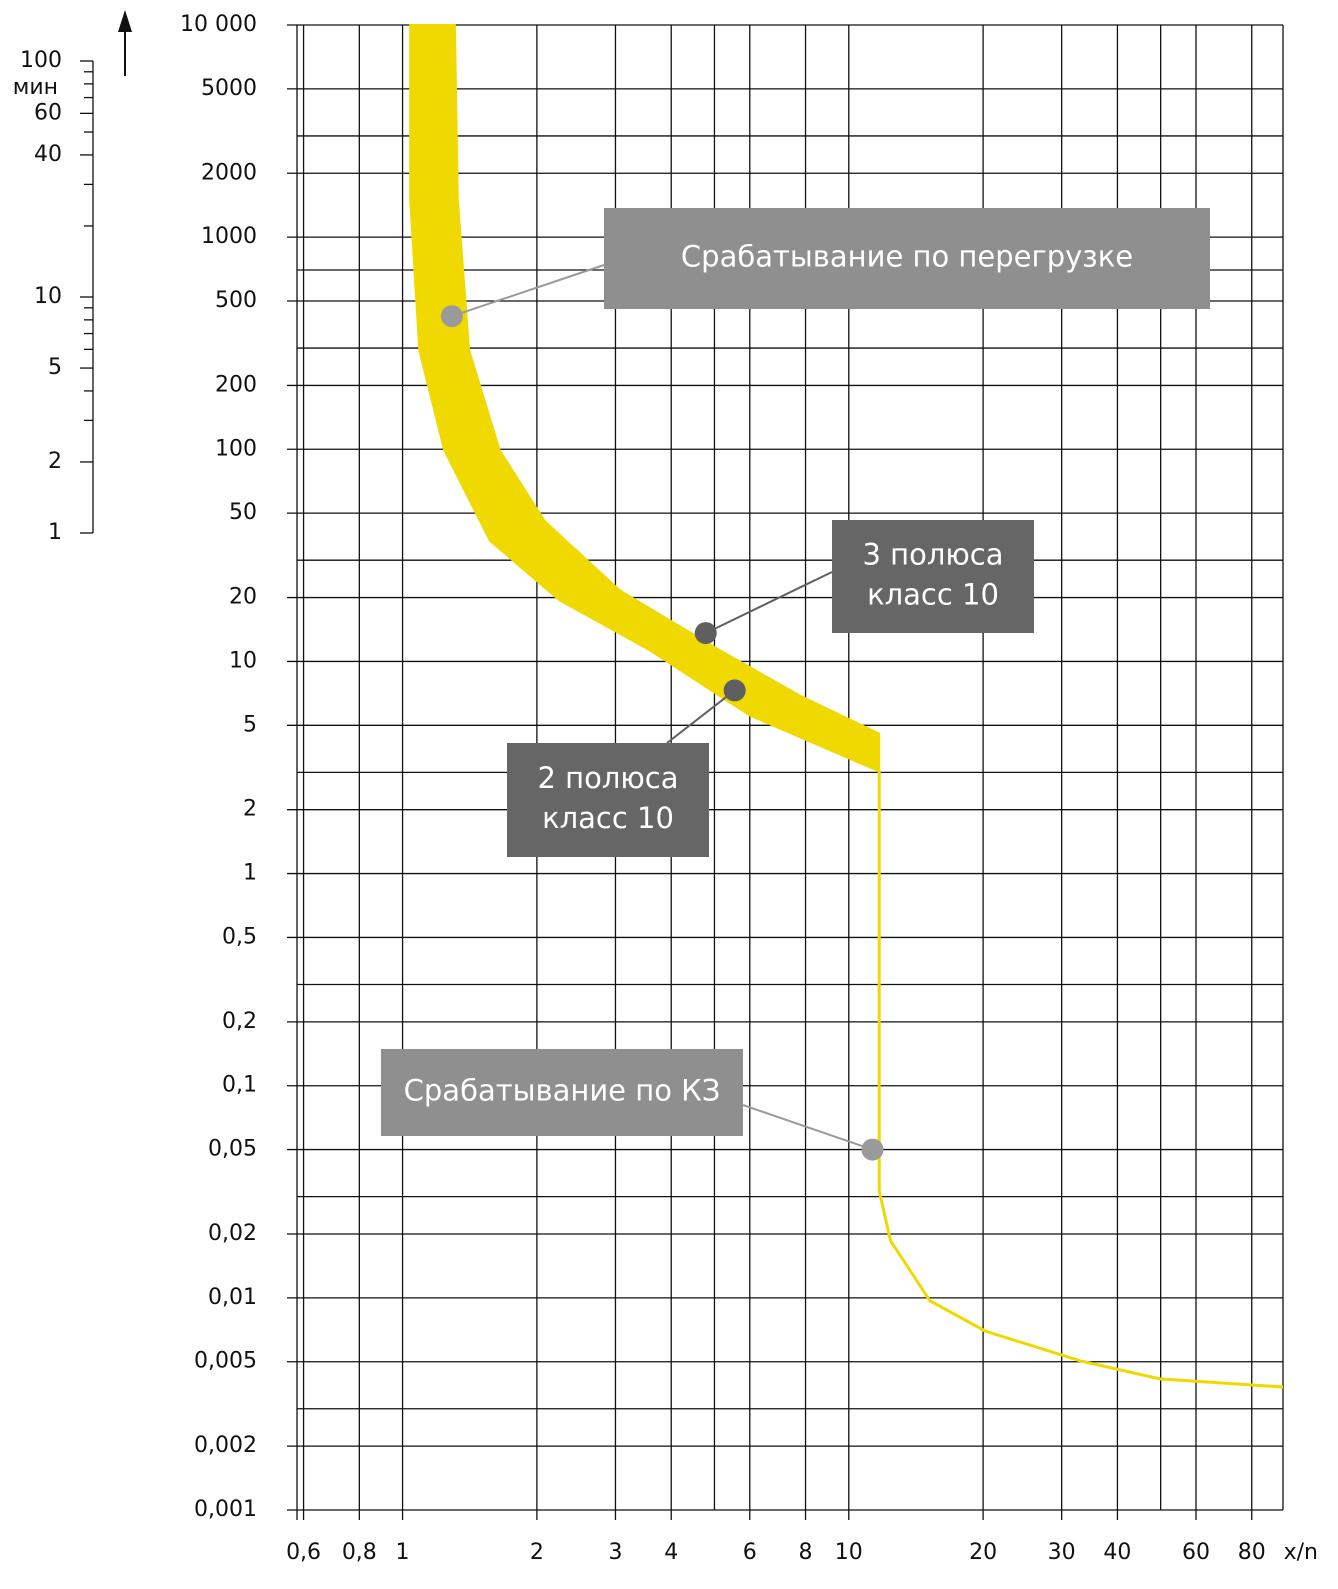 The image size is (1338, 1589). Describe the element at coordinates (806, 1552) in the screenshot. I see `x-tick-label: 8` at that location.